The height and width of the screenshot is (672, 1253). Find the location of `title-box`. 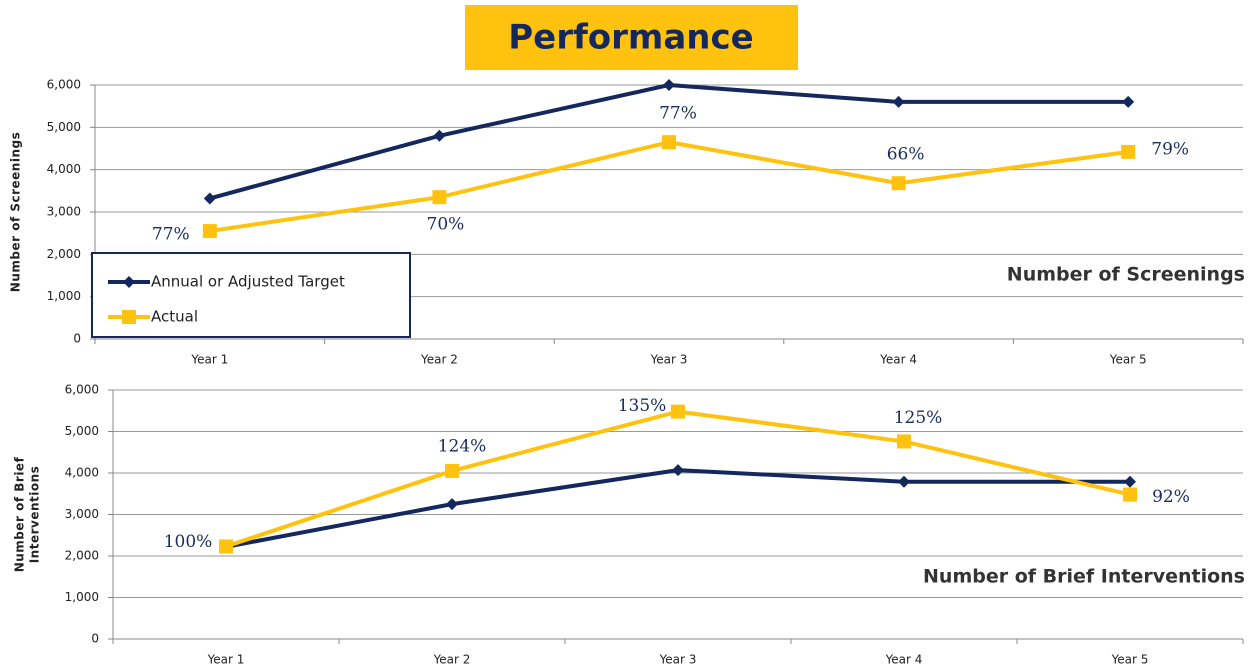

title-box is located at coordinates (631, 37).